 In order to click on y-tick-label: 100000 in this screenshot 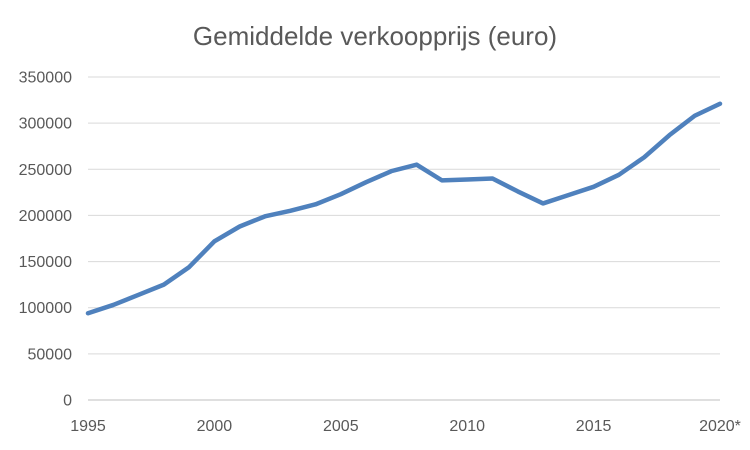, I will do `click(45, 308)`.